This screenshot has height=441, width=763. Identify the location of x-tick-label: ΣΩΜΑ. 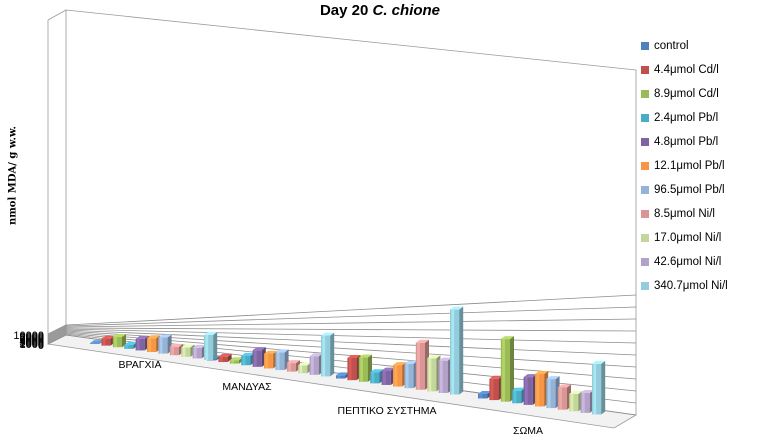
(528, 431).